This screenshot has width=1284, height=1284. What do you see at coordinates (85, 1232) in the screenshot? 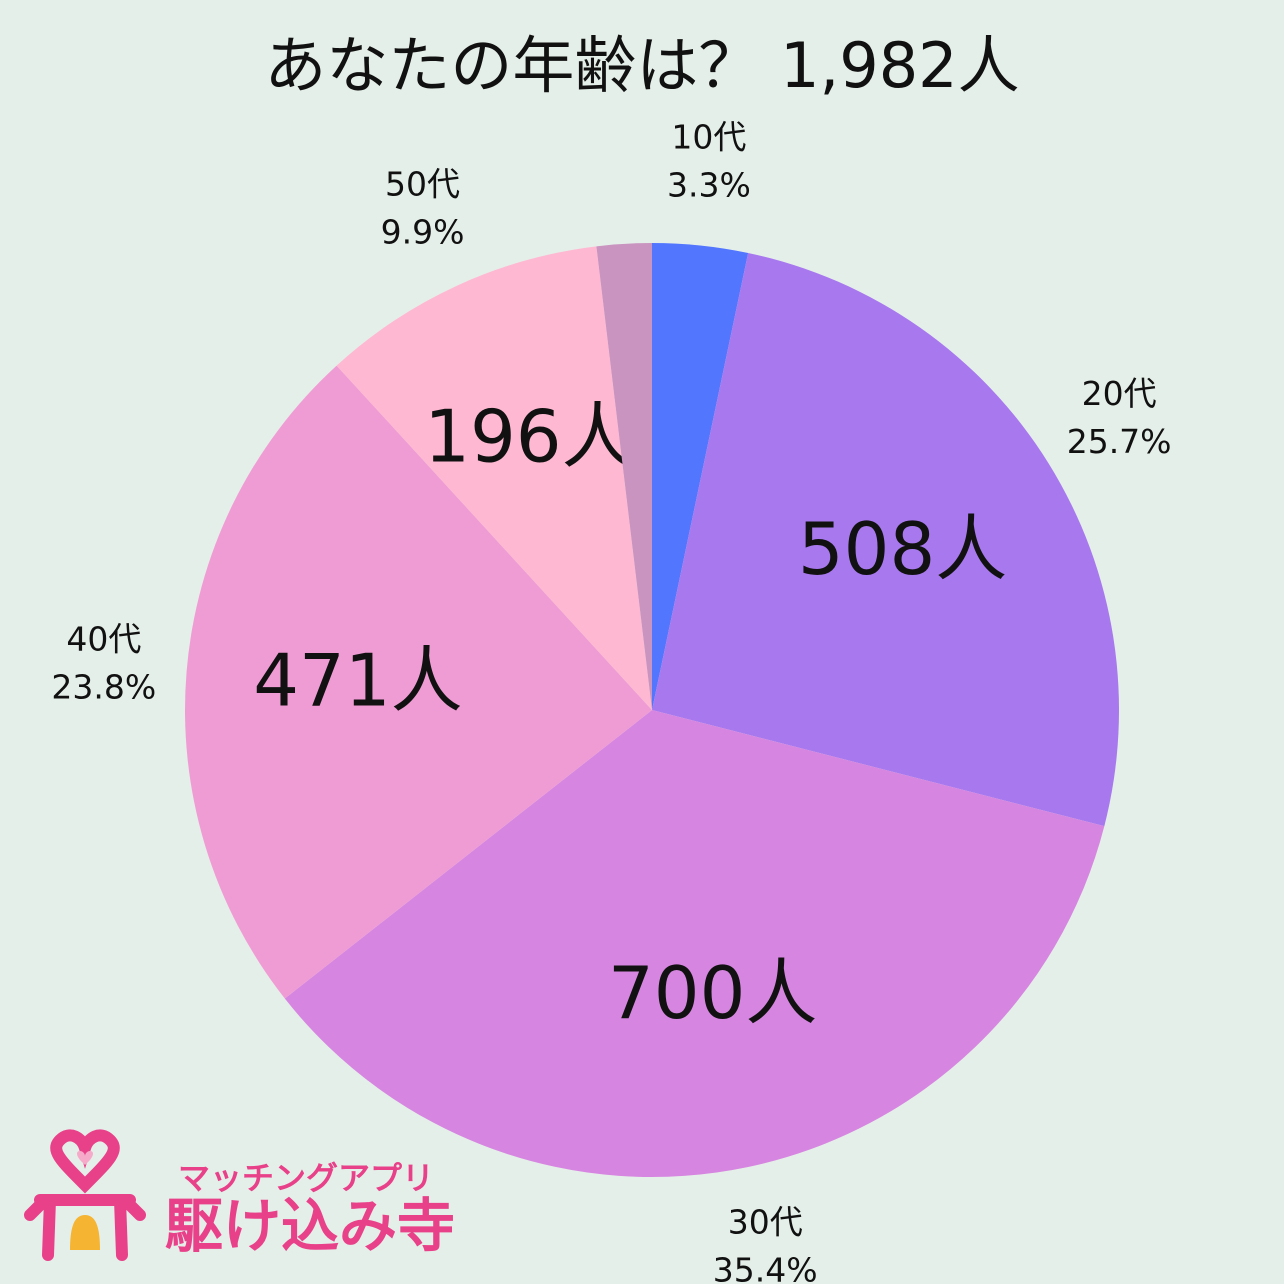
I see `logo-bell` at bounding box center [85, 1232].